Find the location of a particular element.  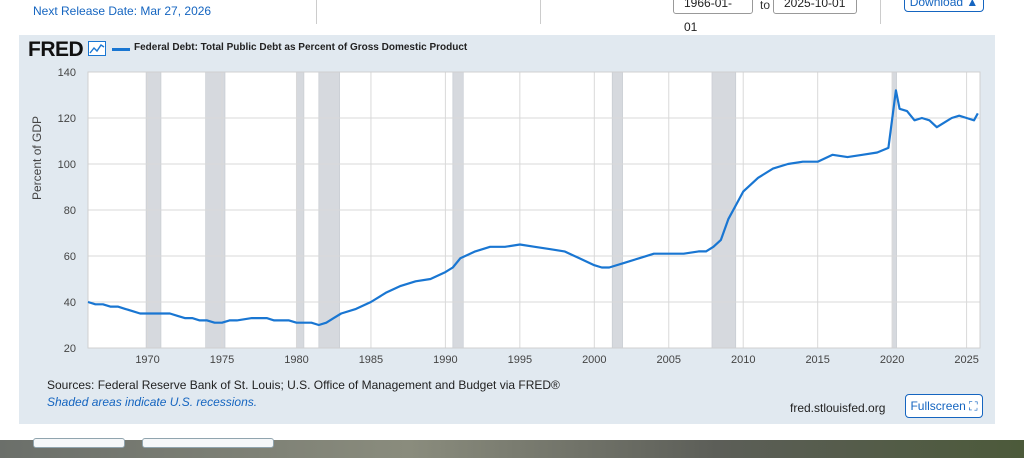

y-tick-labels: 20 40 60 80 100 120 140 is located at coordinates (67, 211).